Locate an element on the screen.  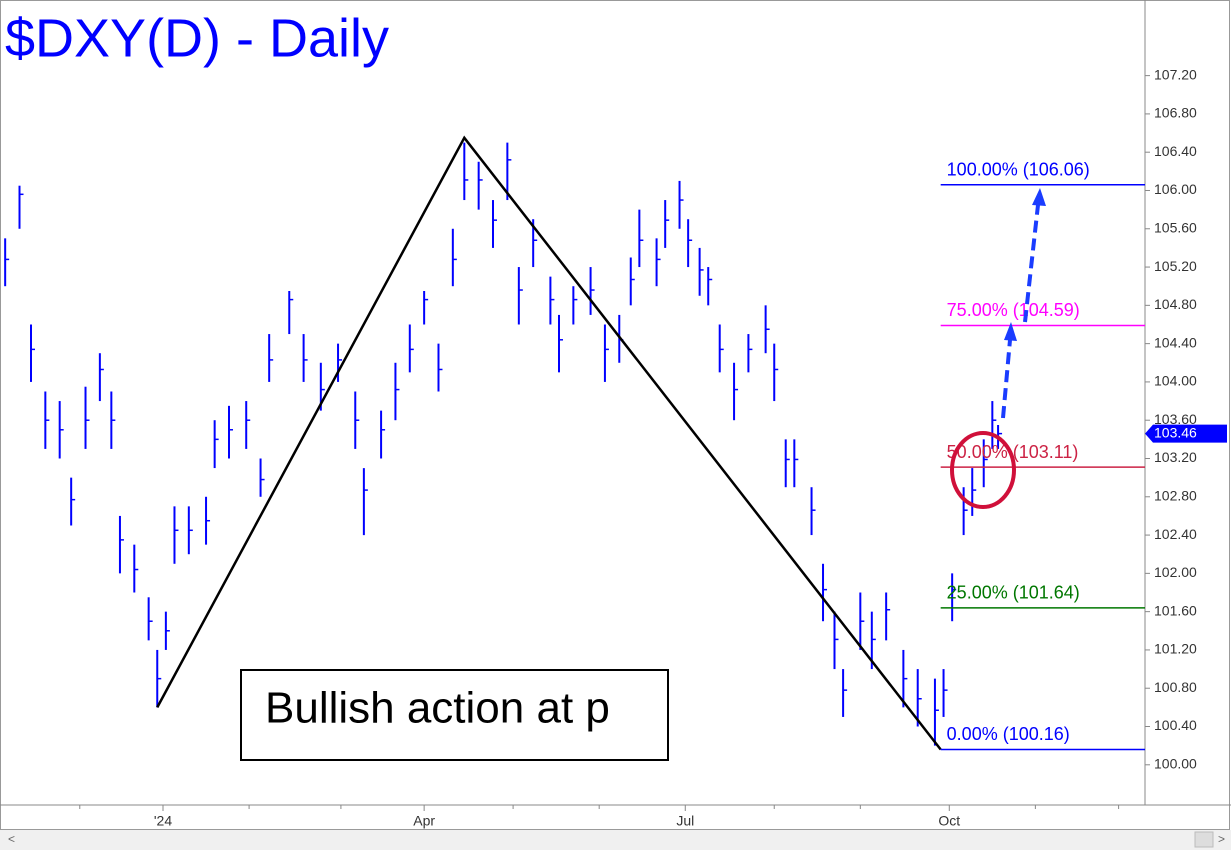
y-tick-label: 105.20 is located at coordinates (1175, 266).